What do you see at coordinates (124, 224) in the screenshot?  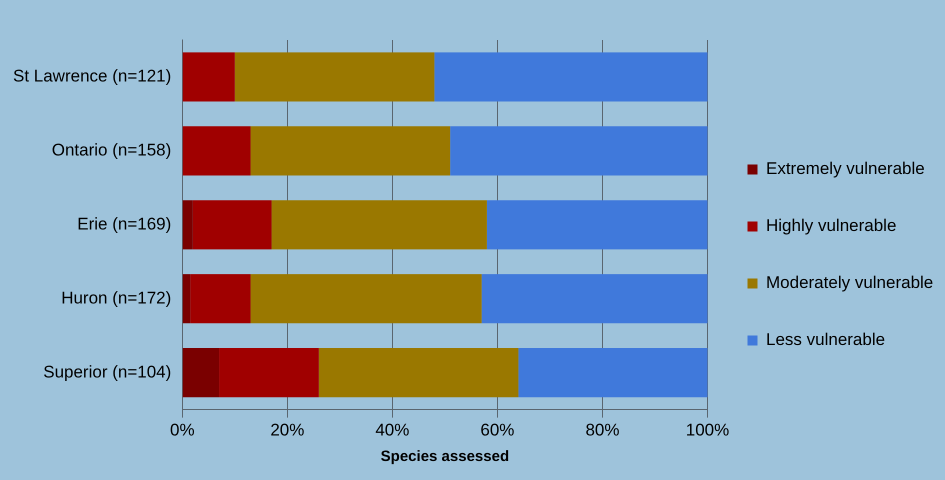 I see `y-tick-label: Erie (n=169)` at bounding box center [124, 224].